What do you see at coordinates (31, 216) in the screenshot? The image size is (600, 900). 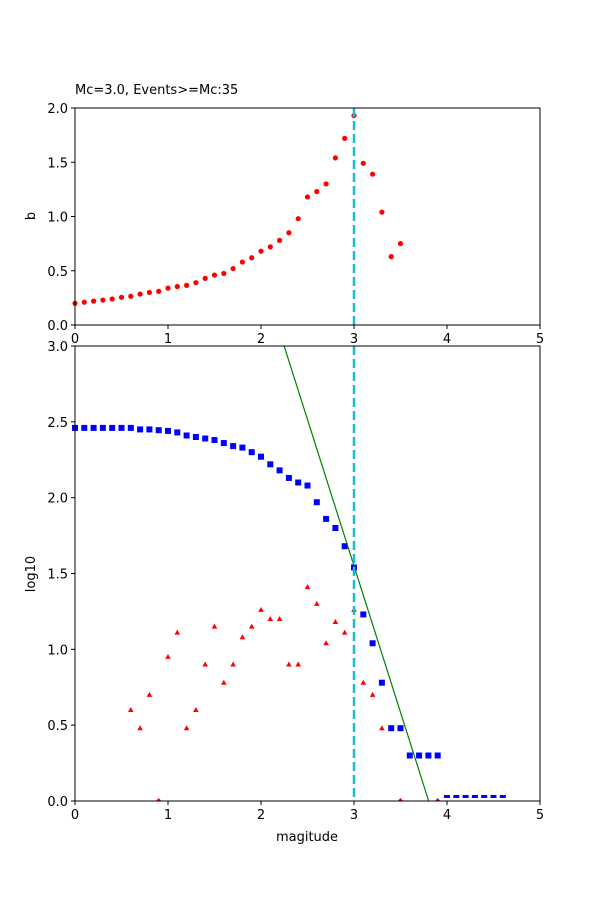 I see `y-axis-label-b: b` at bounding box center [31, 216].